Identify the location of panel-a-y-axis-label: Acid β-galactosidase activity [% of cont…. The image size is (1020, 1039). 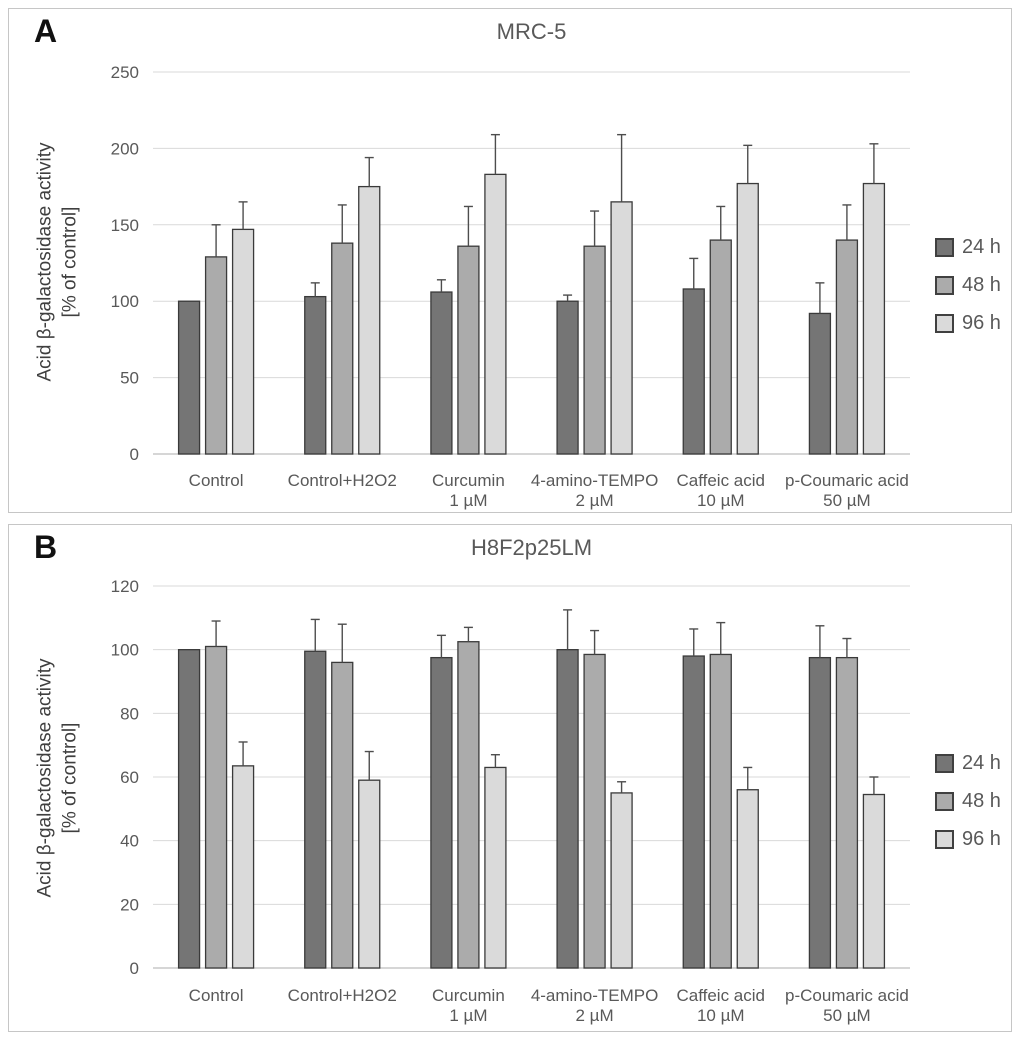
(57, 261).